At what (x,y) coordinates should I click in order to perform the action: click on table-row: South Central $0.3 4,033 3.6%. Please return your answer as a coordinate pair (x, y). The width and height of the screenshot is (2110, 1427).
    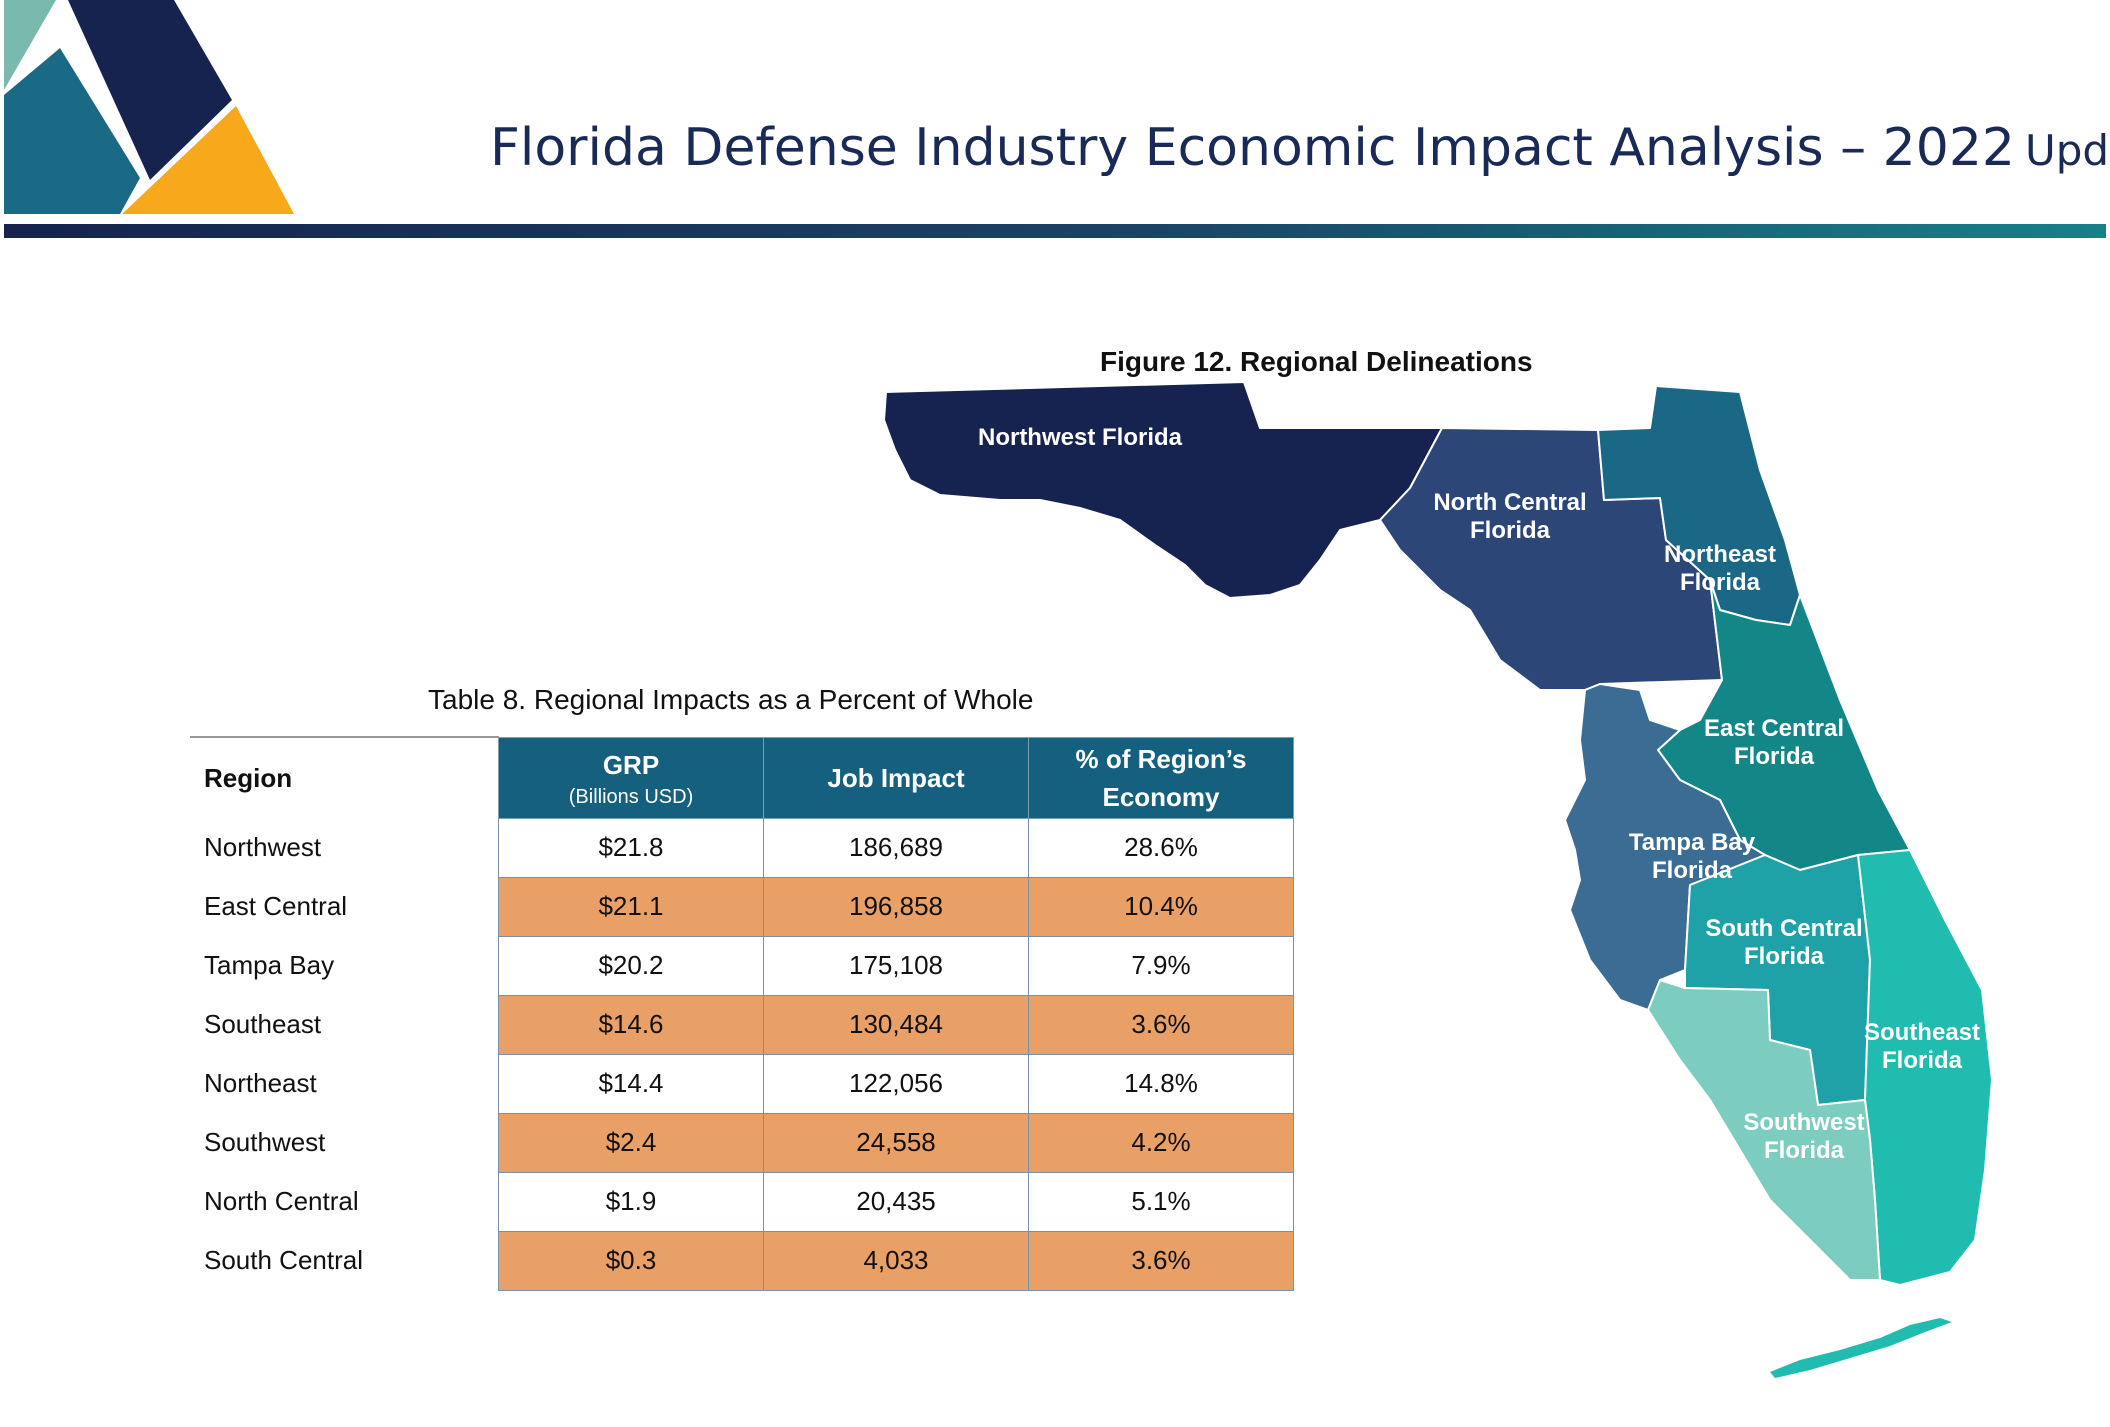
    Looking at the image, I should click on (742, 1260).